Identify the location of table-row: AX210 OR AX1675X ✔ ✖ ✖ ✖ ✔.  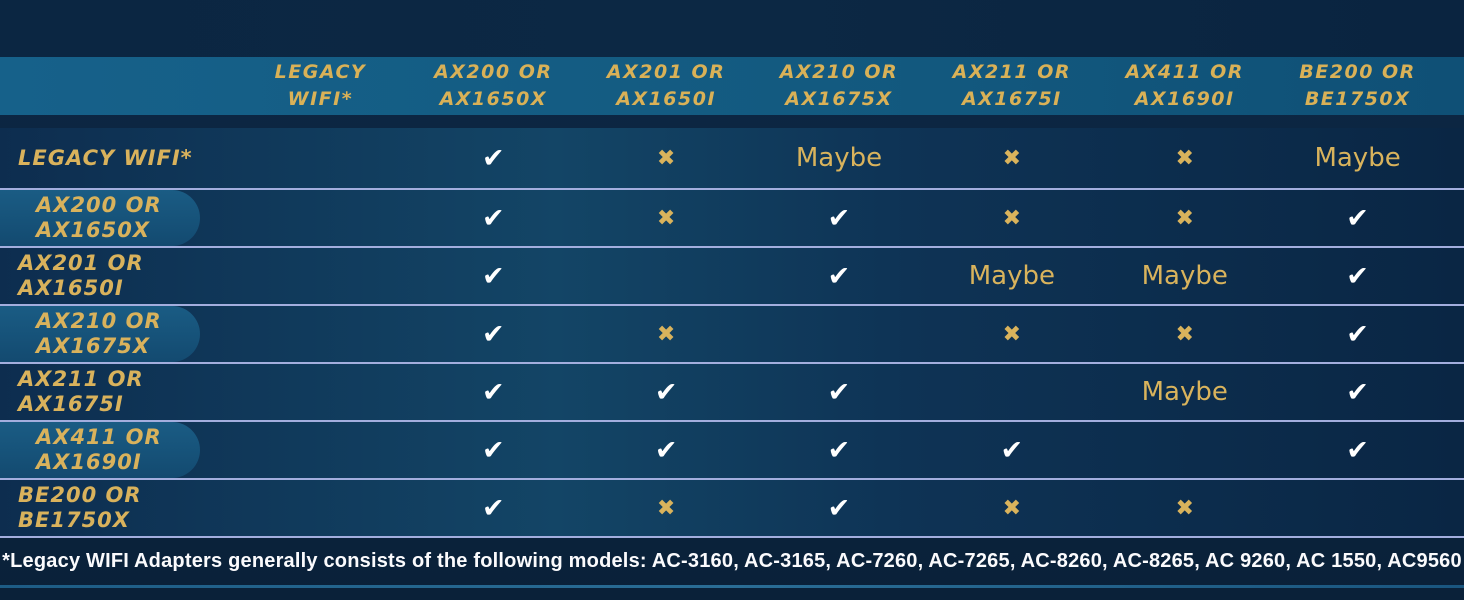
(732, 333).